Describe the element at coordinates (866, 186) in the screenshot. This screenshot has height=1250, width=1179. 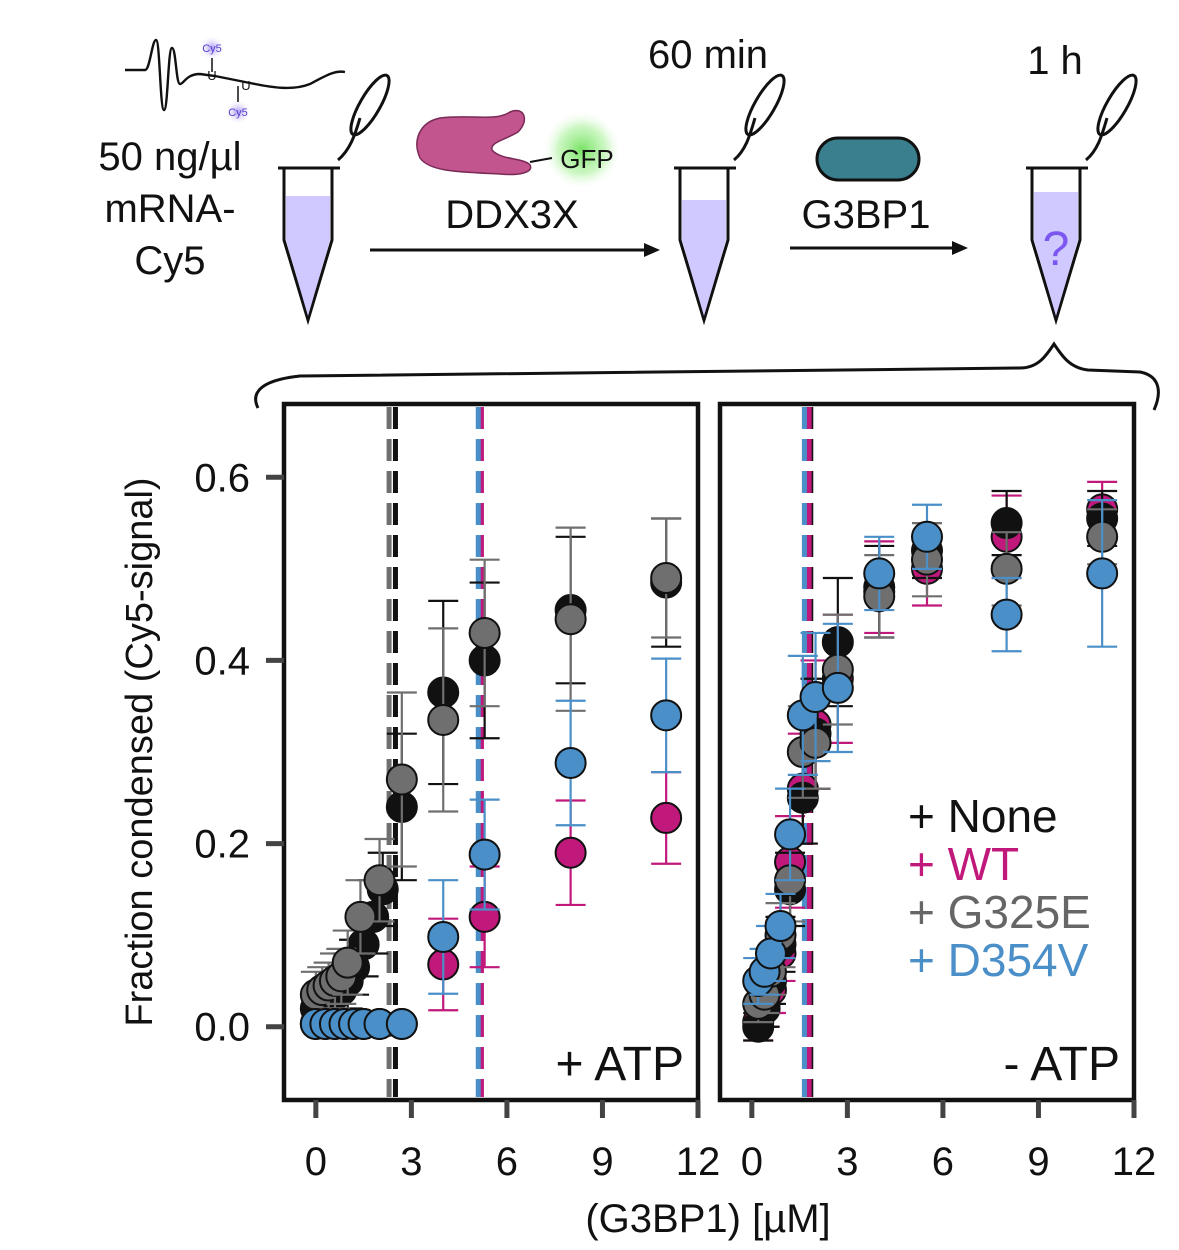
I see `g3bp1-protein-icon: G3BP1` at that location.